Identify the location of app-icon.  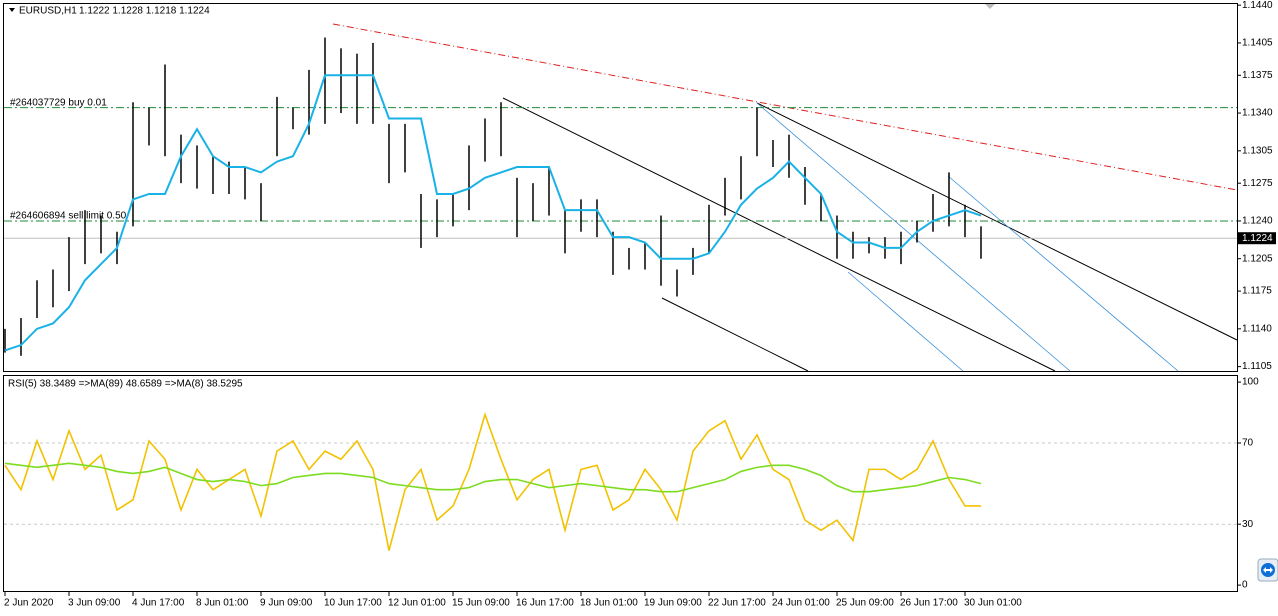
(1267, 570).